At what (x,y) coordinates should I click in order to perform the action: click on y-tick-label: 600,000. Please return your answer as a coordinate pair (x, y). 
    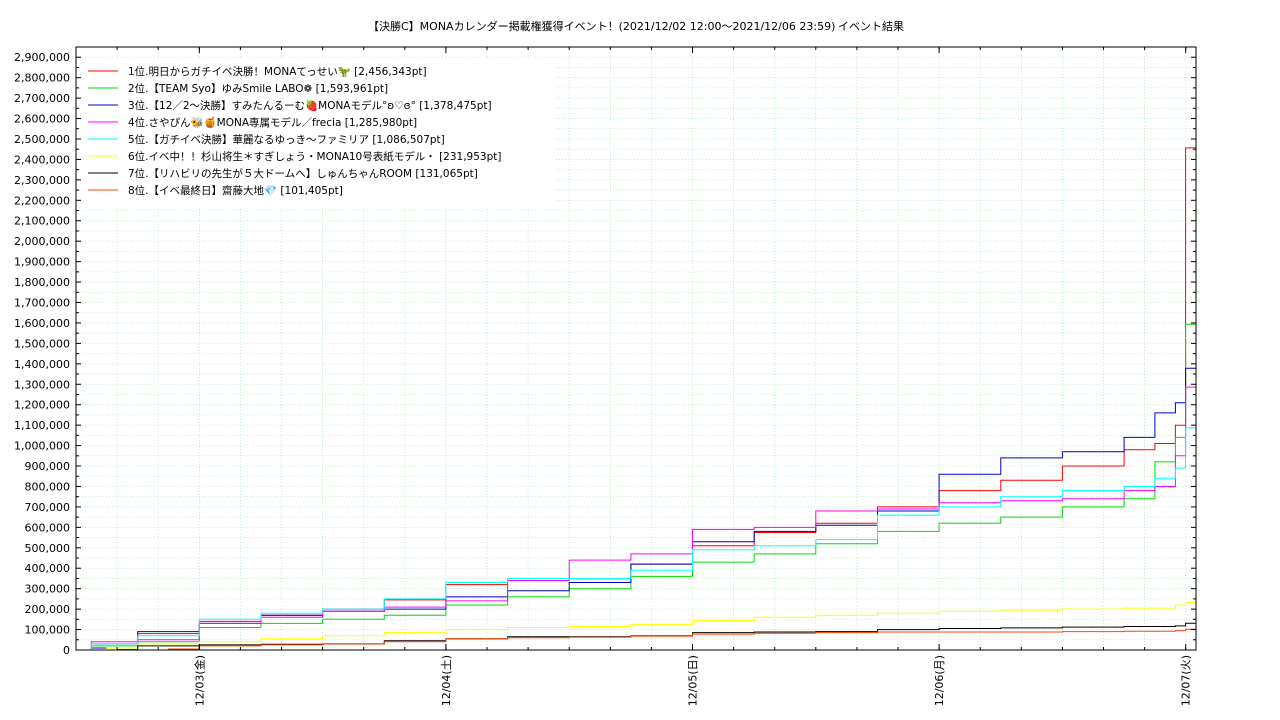
    Looking at the image, I should click on (48, 527).